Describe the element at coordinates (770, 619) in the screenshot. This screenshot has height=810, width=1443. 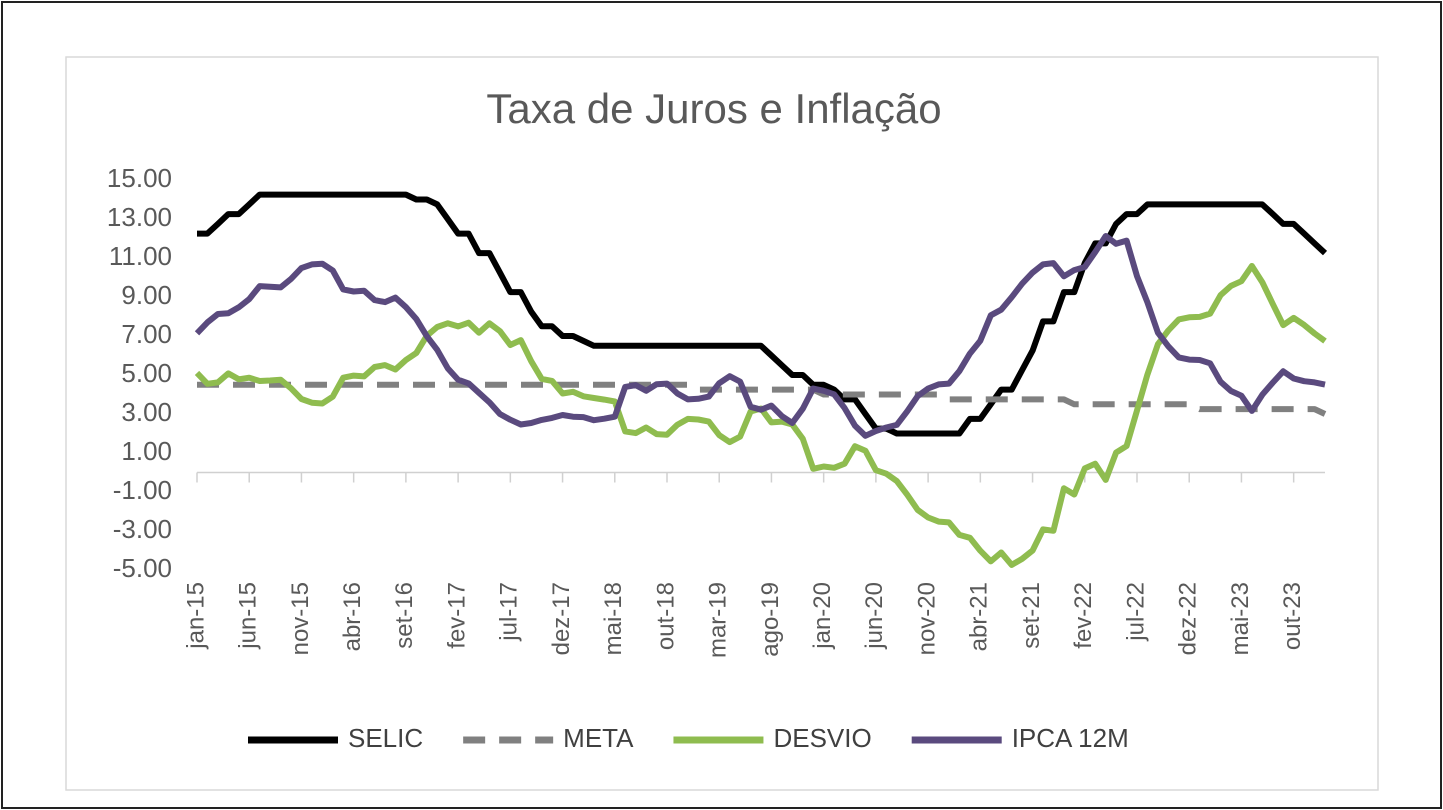
I see `x-tick-label: ago-19` at that location.